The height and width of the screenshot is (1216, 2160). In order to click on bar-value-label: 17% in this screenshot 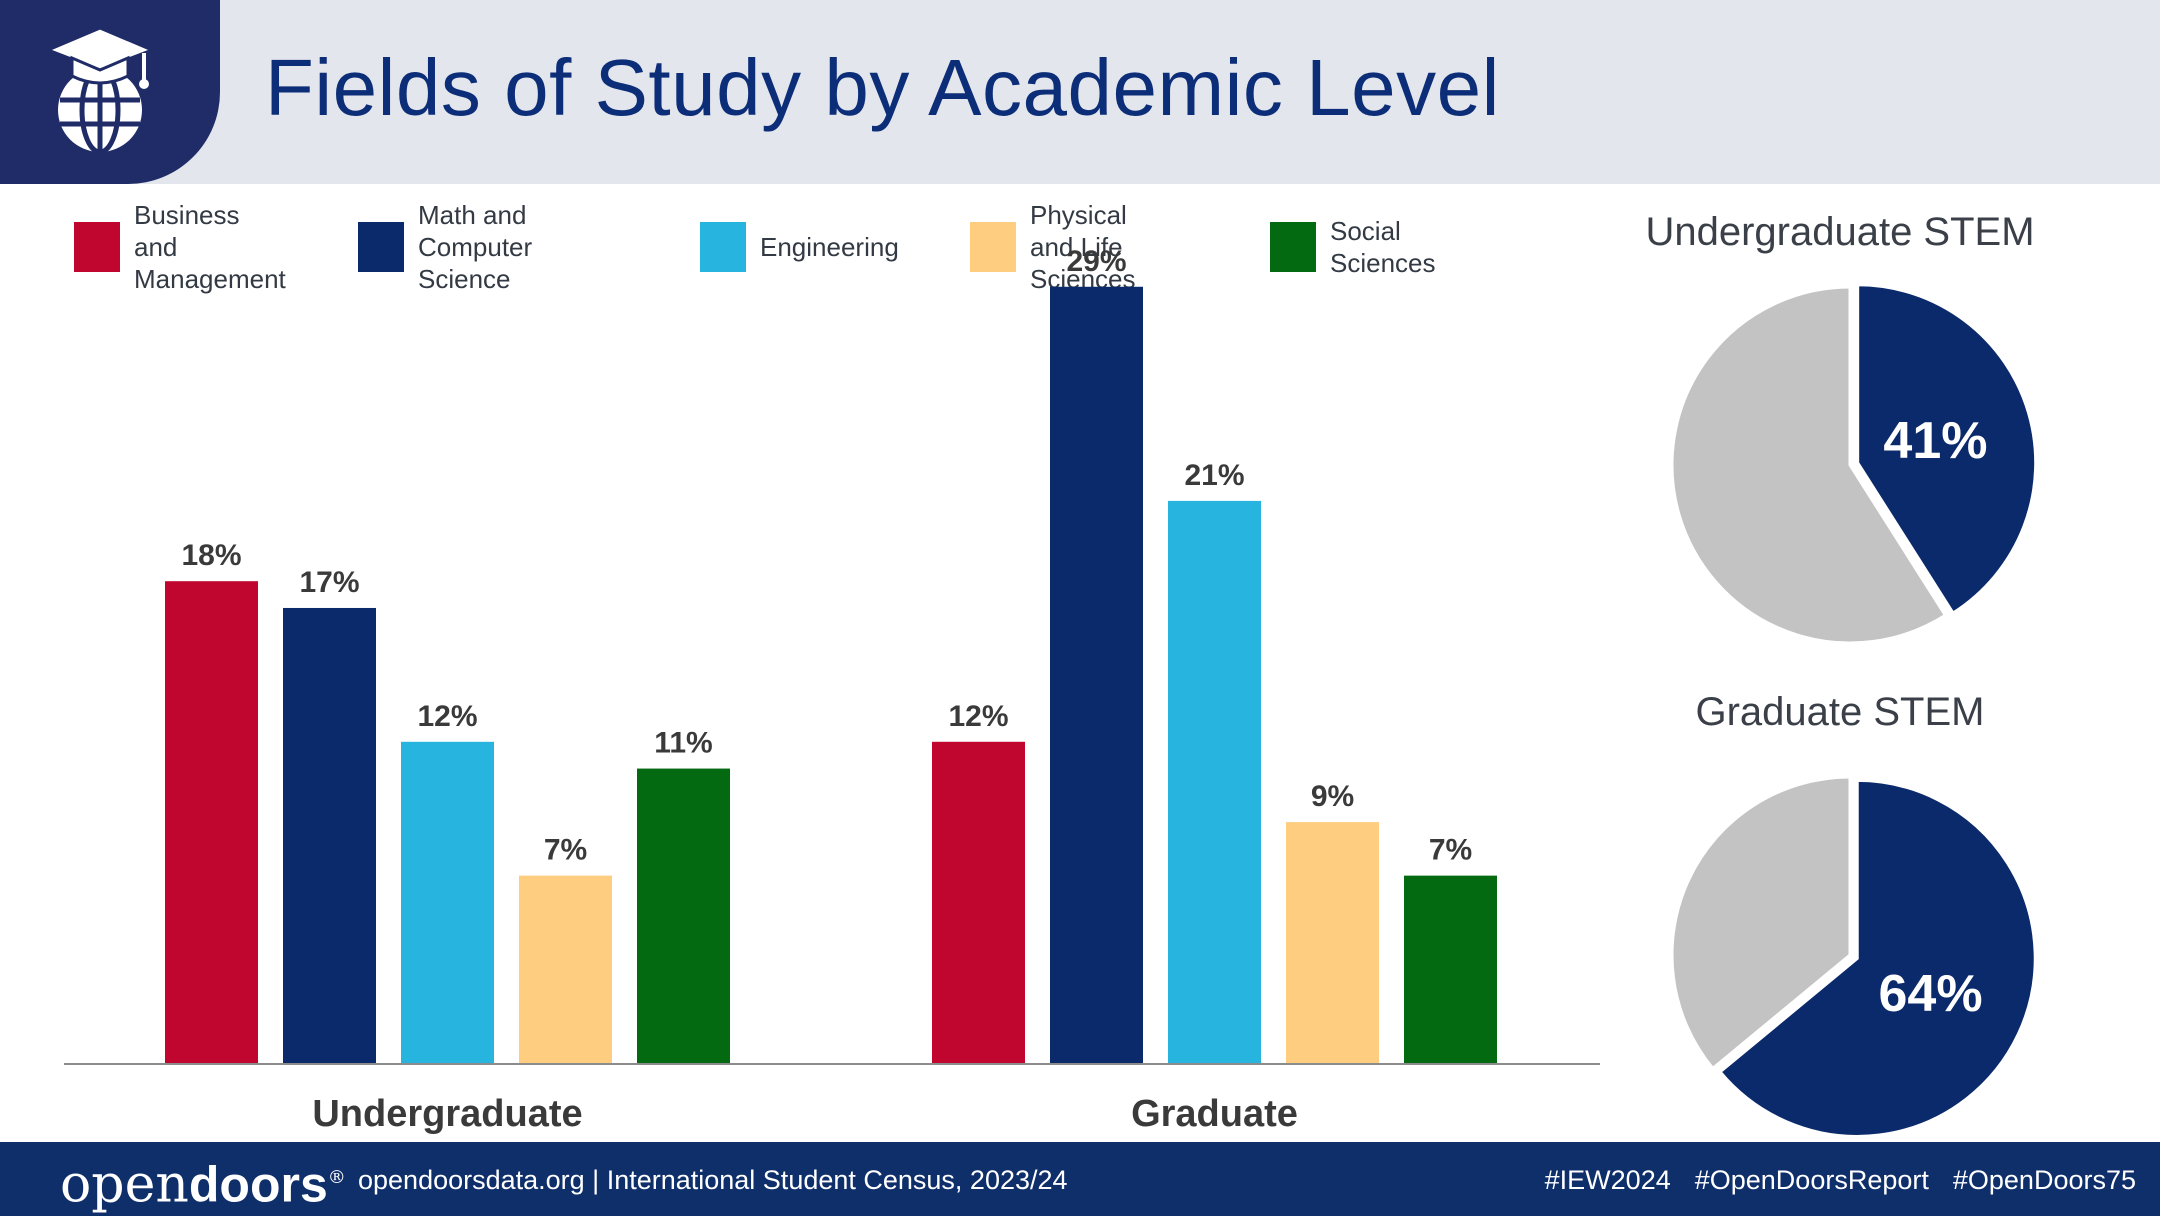, I will do `click(329, 582)`.